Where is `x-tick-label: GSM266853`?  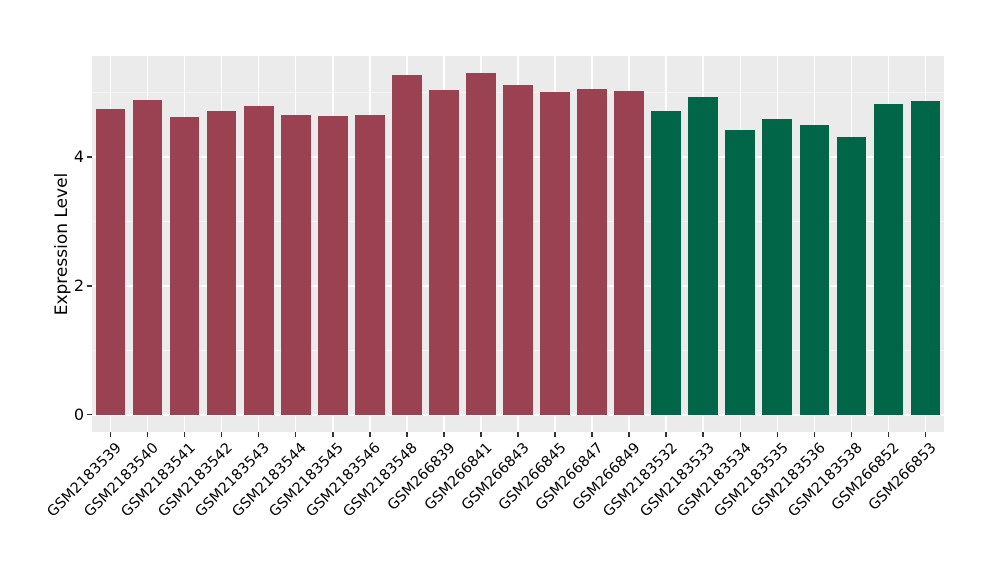
x-tick-label: GSM266853 is located at coordinates (903, 477).